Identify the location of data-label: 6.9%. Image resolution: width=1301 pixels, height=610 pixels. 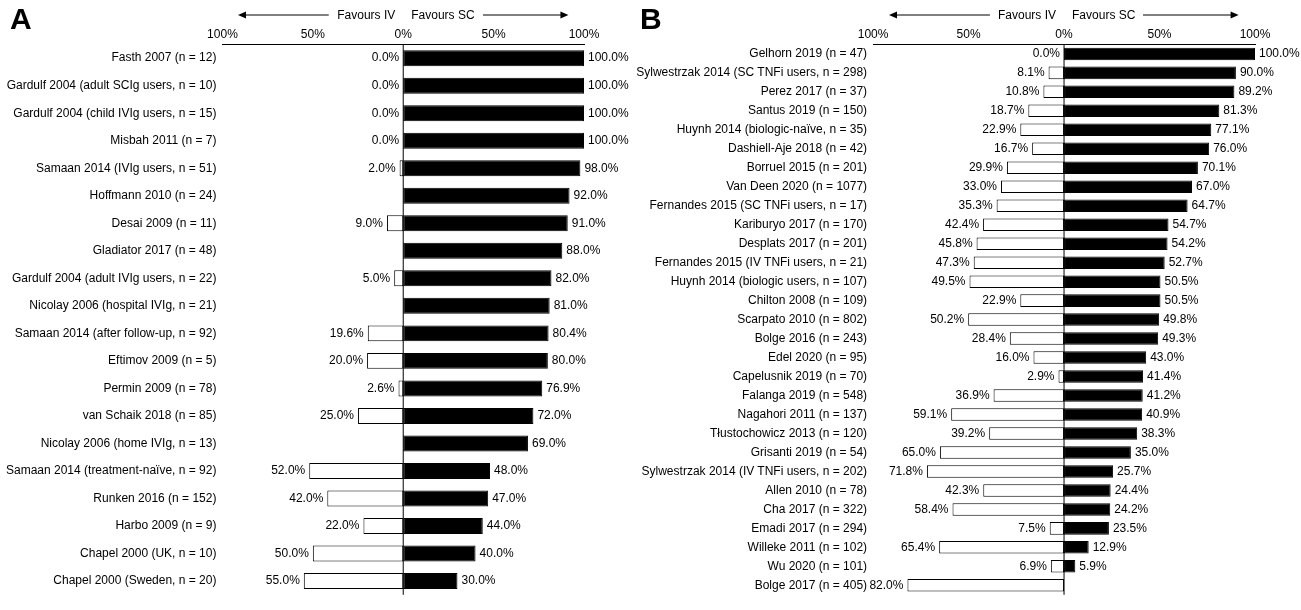
(1033, 565).